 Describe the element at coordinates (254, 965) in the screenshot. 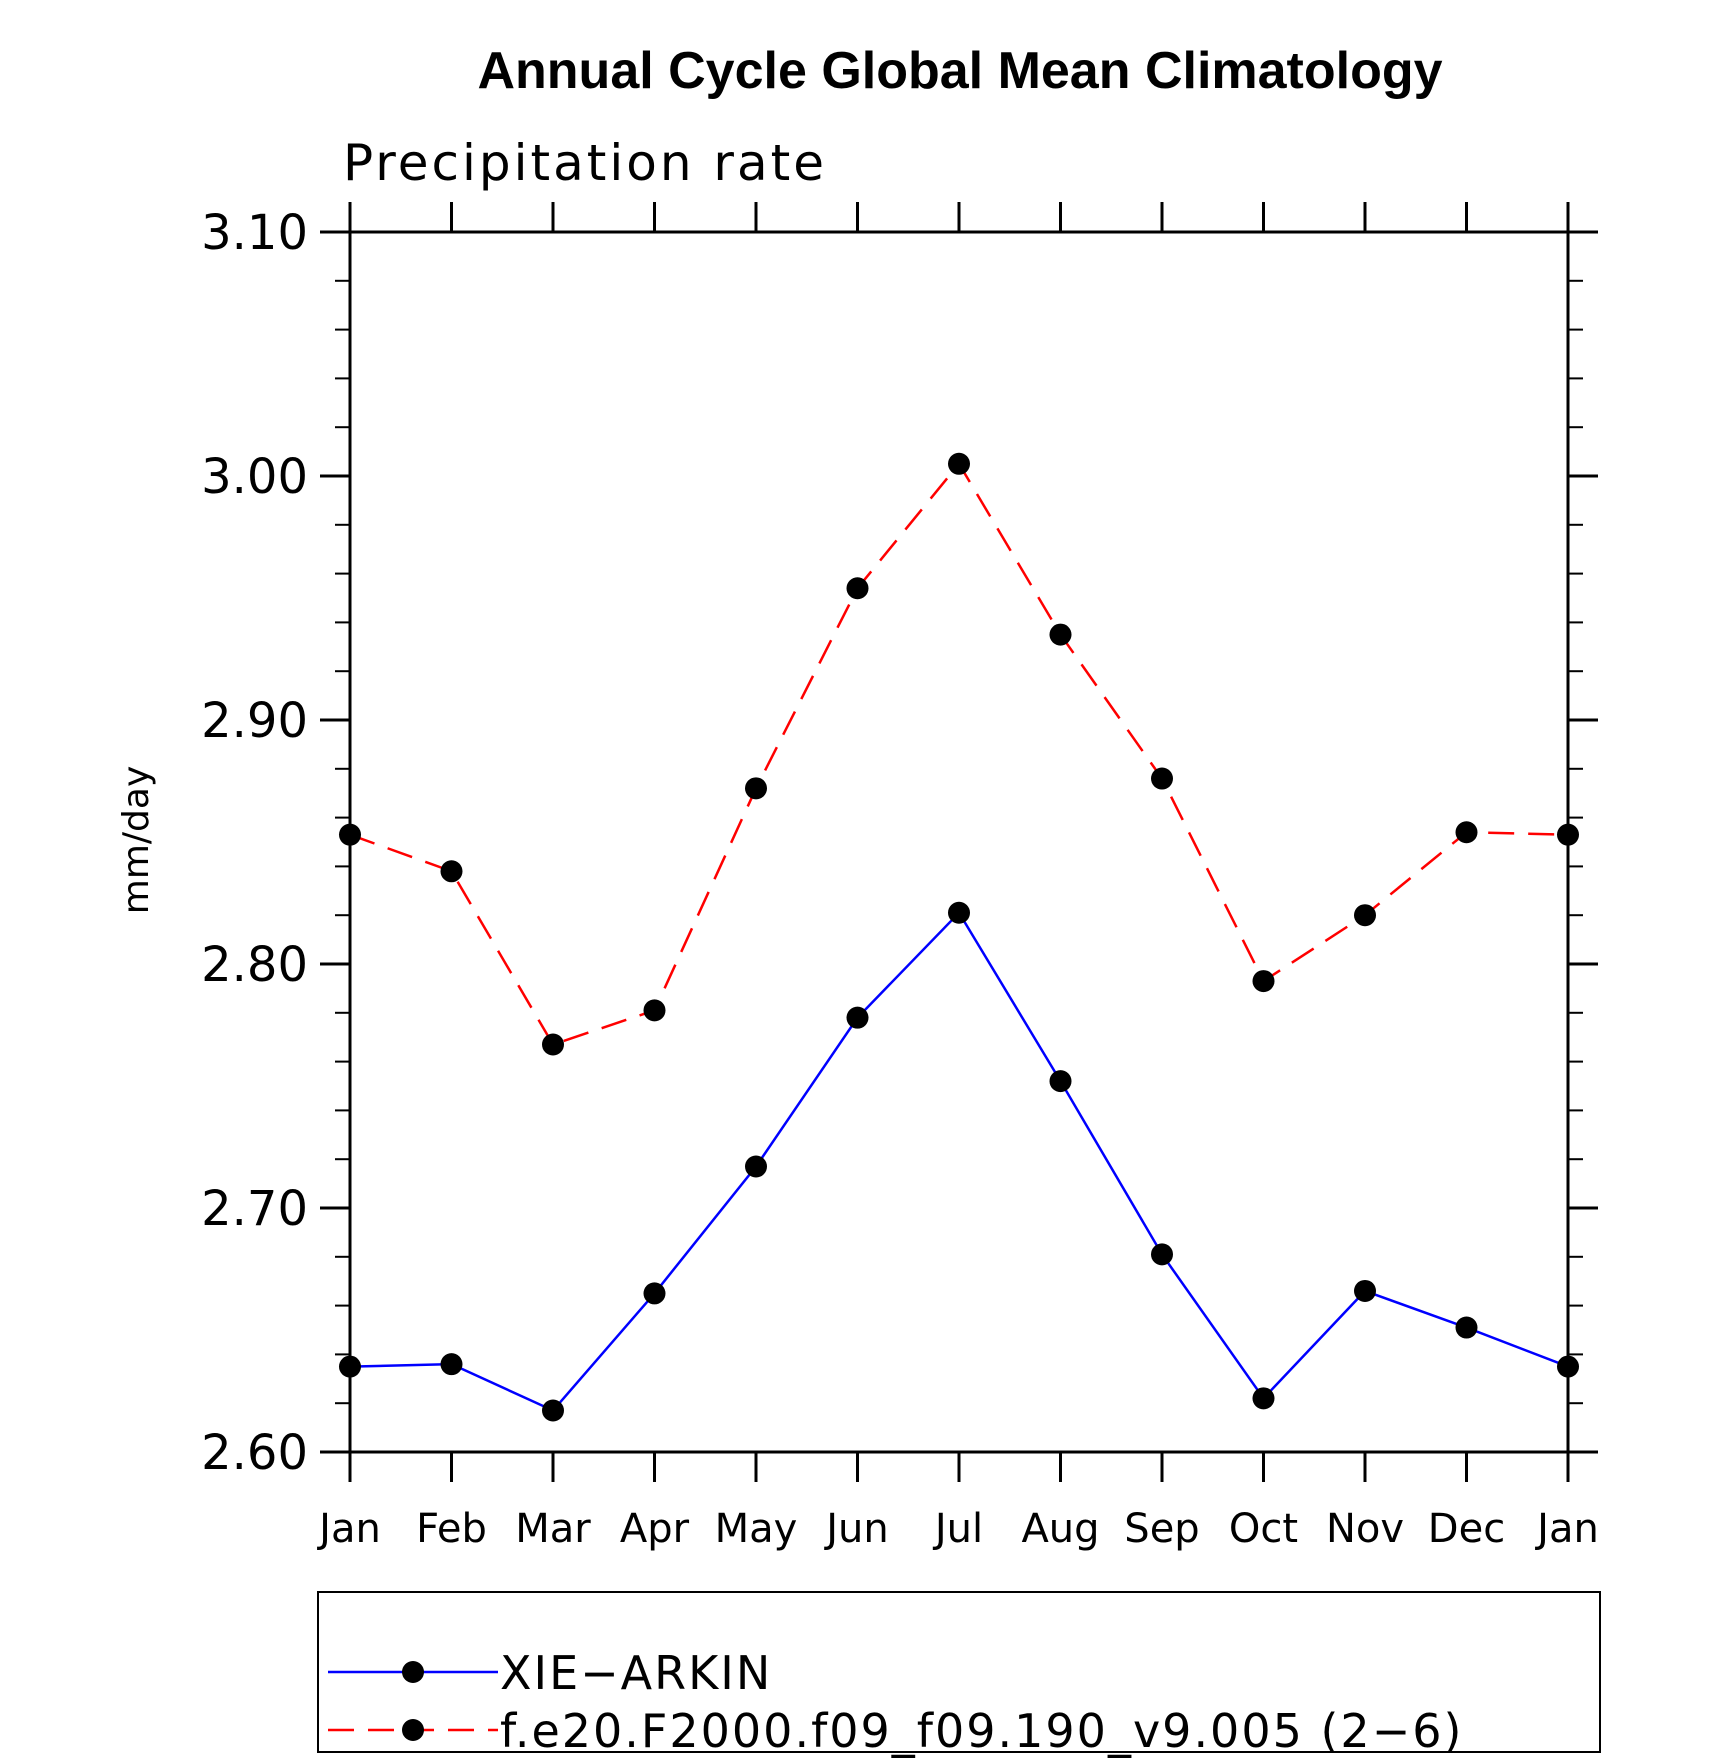

I see `y-tick-label: 2.80` at that location.